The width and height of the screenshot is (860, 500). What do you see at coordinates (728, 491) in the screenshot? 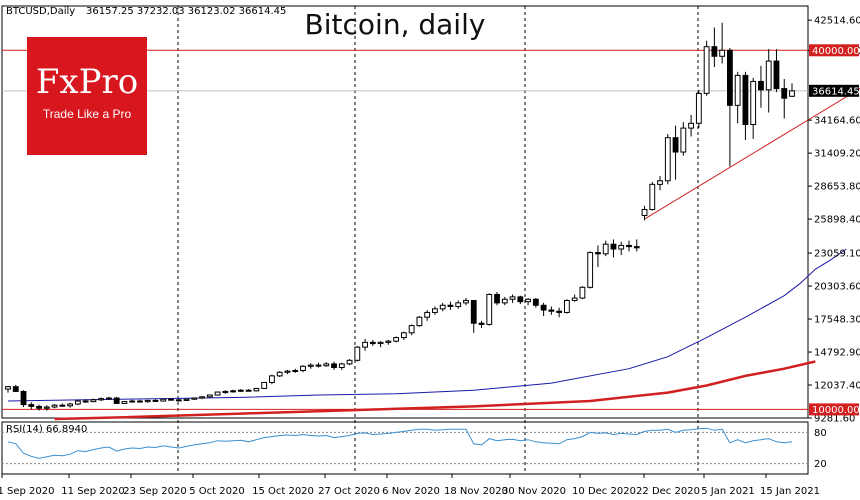
I see `x-tick-label: 5 Jan 2021` at bounding box center [728, 491].